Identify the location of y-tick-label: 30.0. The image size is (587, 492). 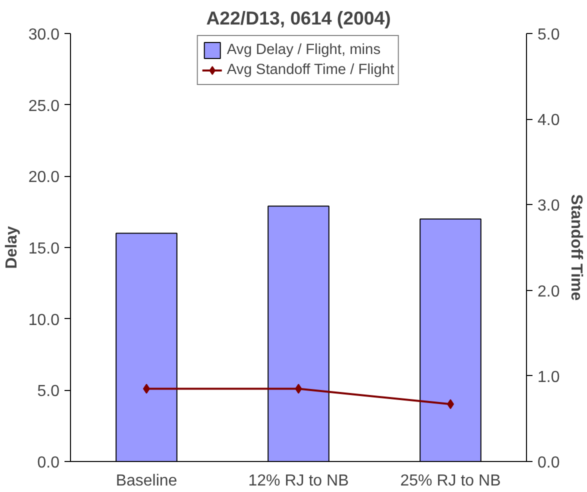
(44, 35).